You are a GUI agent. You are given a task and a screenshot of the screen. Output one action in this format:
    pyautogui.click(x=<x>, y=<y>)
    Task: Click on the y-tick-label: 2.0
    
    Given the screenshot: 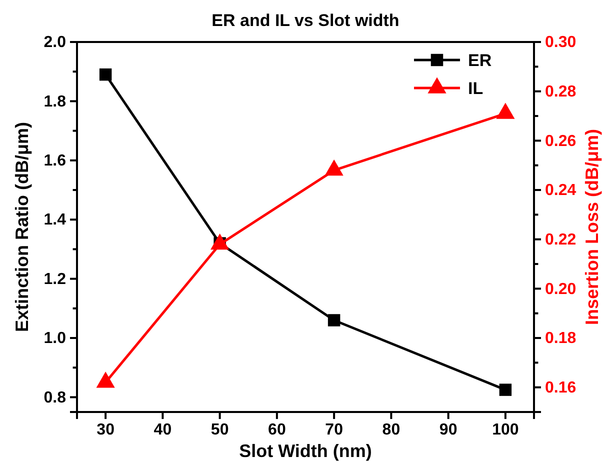 What is the action you would take?
    pyautogui.click(x=55, y=43)
    